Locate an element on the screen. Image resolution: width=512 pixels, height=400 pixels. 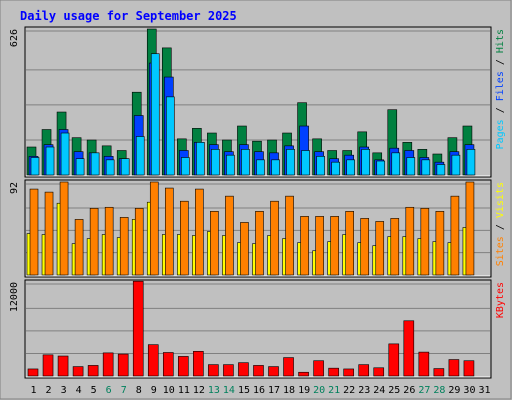
x-tick-label: 25 is located at coordinates (394, 390).